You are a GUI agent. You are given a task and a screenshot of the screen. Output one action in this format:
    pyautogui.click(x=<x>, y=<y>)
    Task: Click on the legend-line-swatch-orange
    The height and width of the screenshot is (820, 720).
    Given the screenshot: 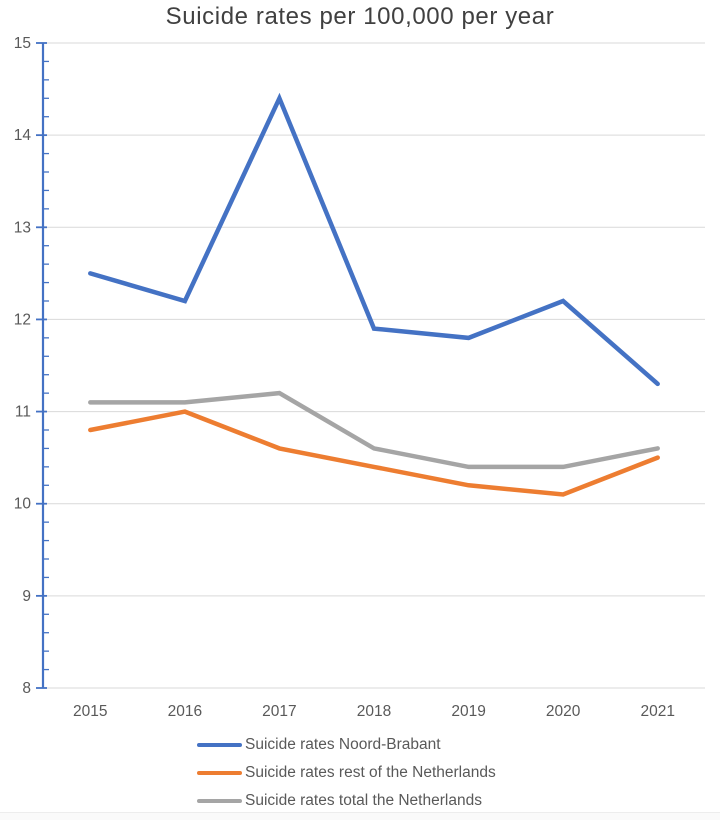 What is the action you would take?
    pyautogui.click(x=219, y=773)
    